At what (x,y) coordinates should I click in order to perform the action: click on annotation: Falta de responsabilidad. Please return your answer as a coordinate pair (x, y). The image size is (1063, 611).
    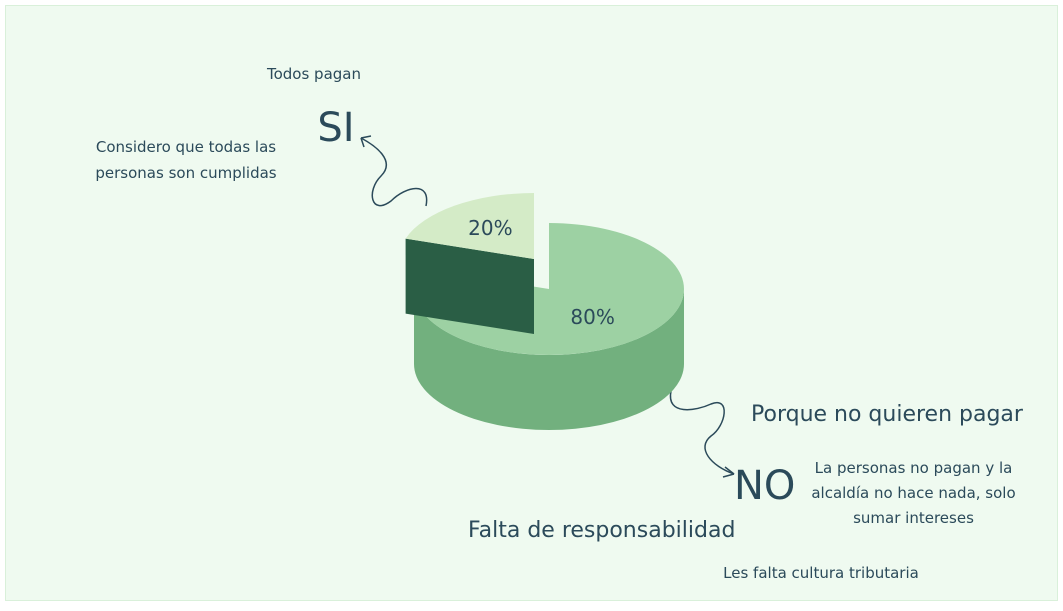
    Looking at the image, I should click on (602, 530).